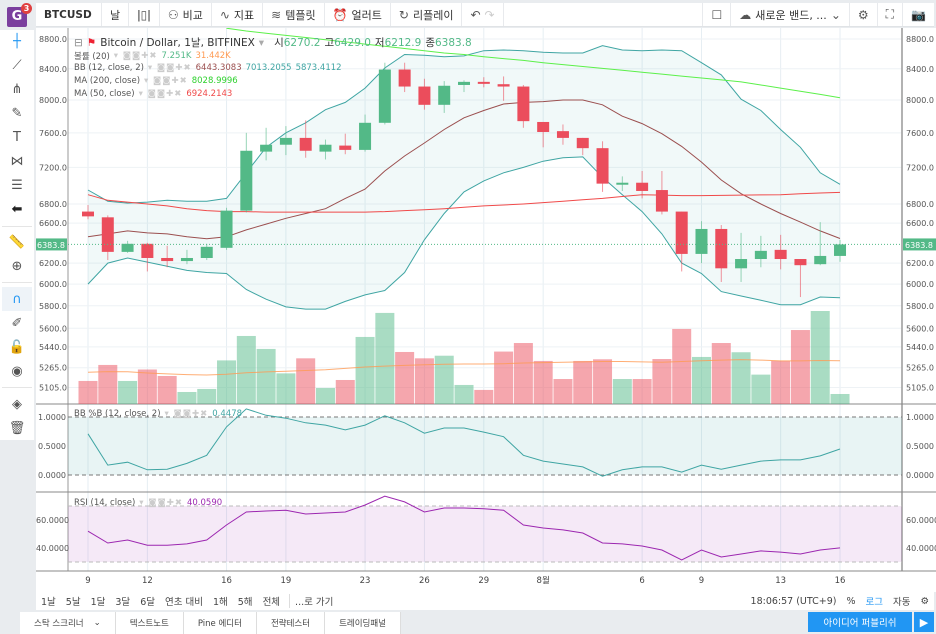 The height and width of the screenshot is (634, 936). Describe the element at coordinates (921, 520) in the screenshot. I see `rsi-tick-label: 60.0000` at that location.